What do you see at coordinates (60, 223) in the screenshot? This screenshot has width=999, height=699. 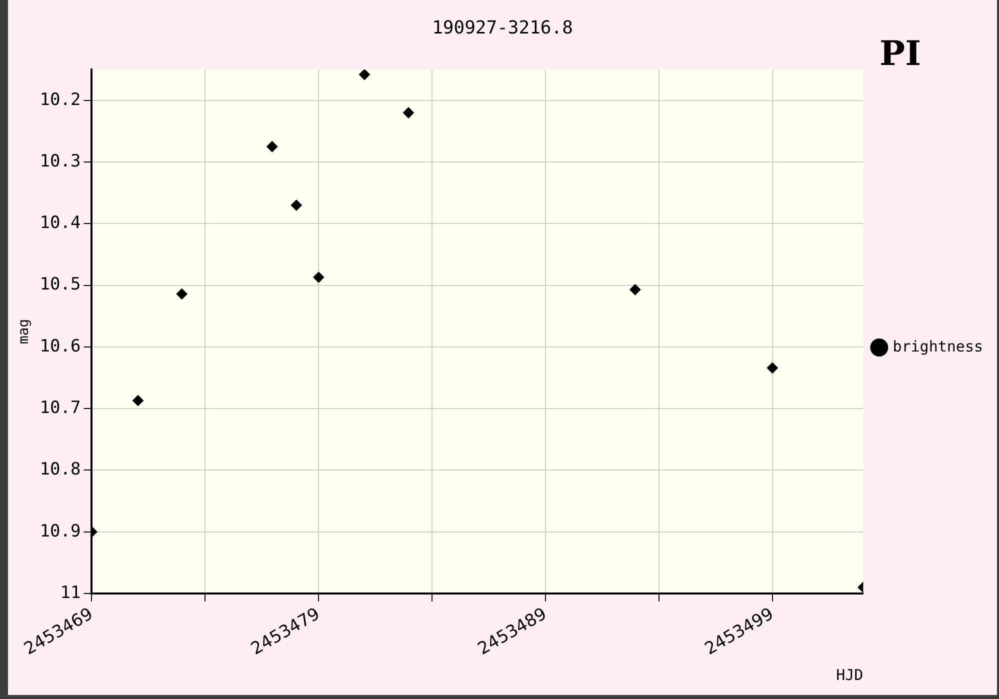 I see `y-tick-label: 10.4` at bounding box center [60, 223].